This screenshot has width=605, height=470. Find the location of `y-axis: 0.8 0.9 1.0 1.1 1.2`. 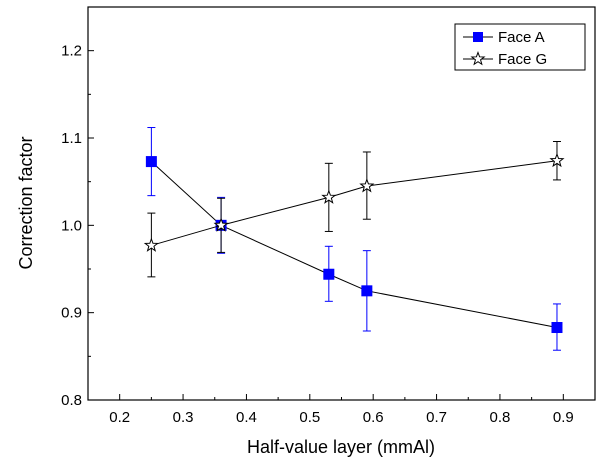

y-axis: 0.8 0.9 1.0 1.1 1.2 is located at coordinates (77, 226).